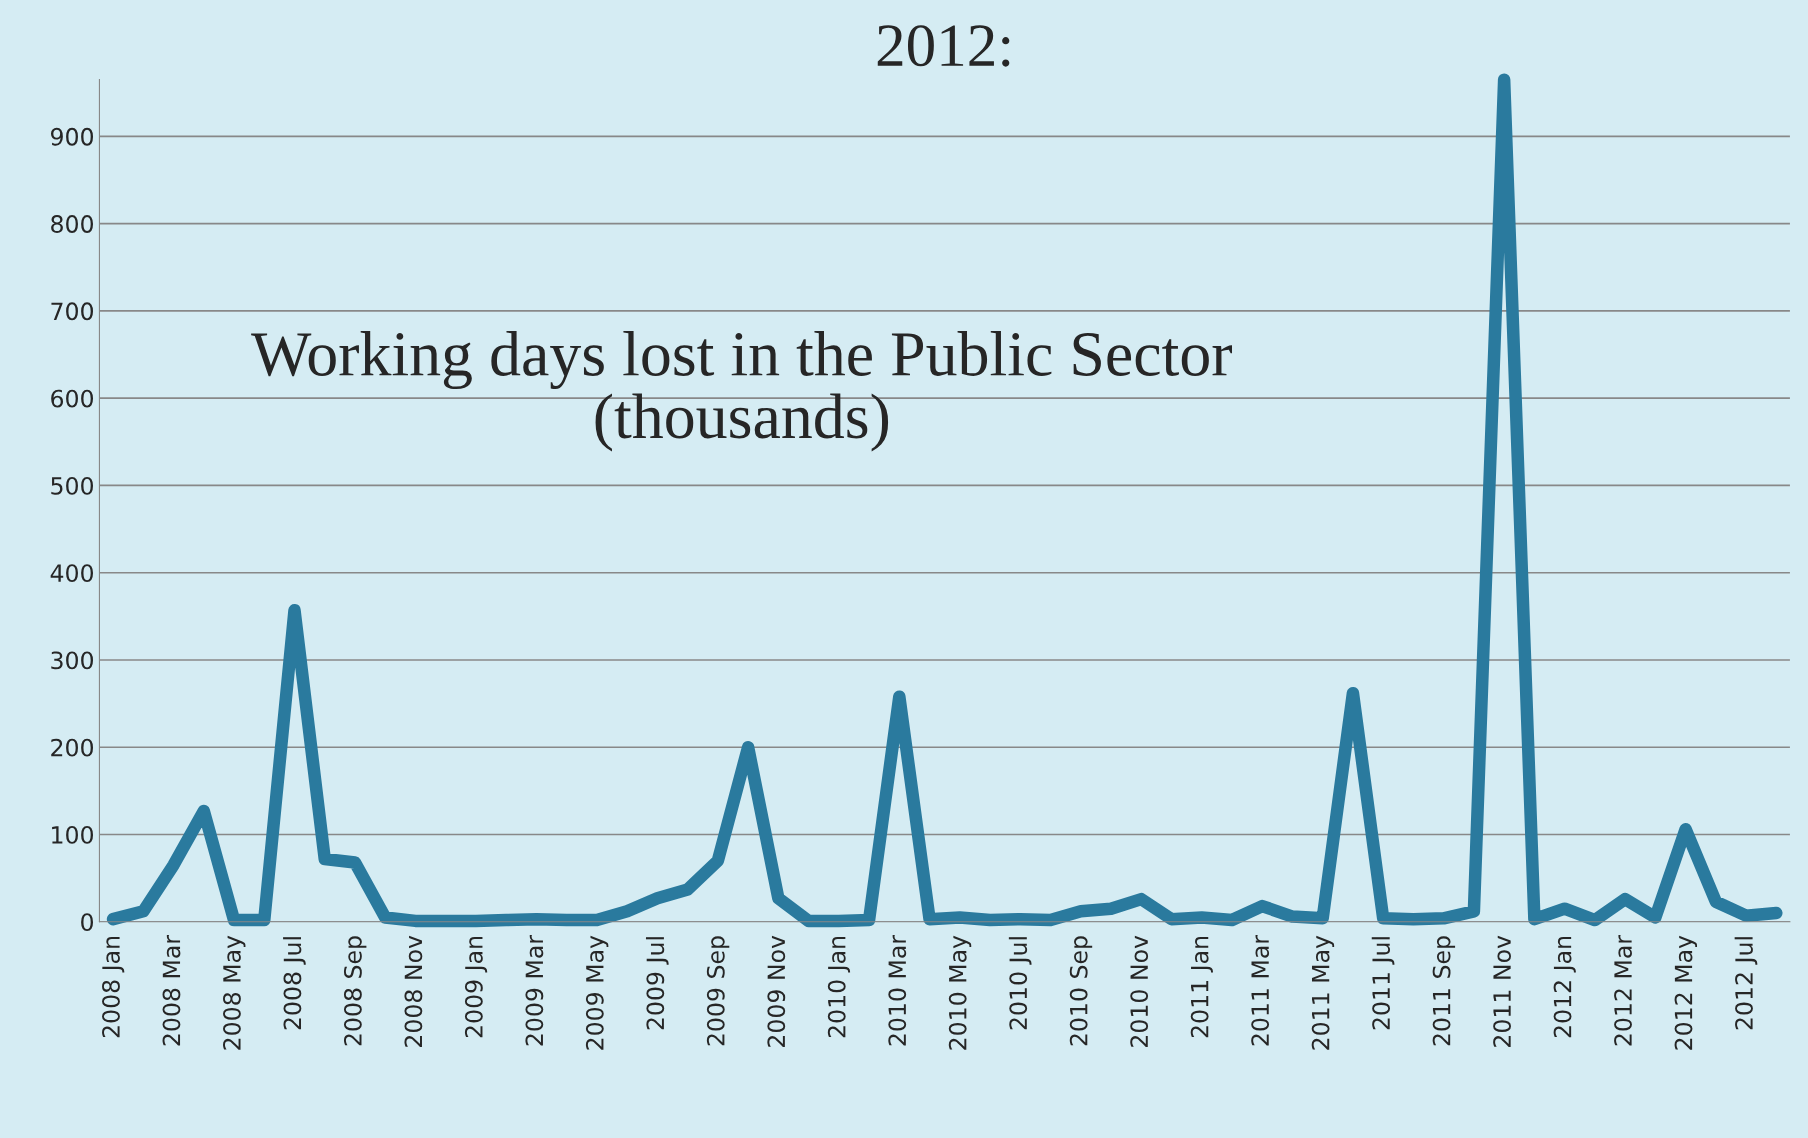 The height and width of the screenshot is (1138, 1808). What do you see at coordinates (113, 987) in the screenshot?
I see `x-tick-label: 2008 Jan` at bounding box center [113, 987].